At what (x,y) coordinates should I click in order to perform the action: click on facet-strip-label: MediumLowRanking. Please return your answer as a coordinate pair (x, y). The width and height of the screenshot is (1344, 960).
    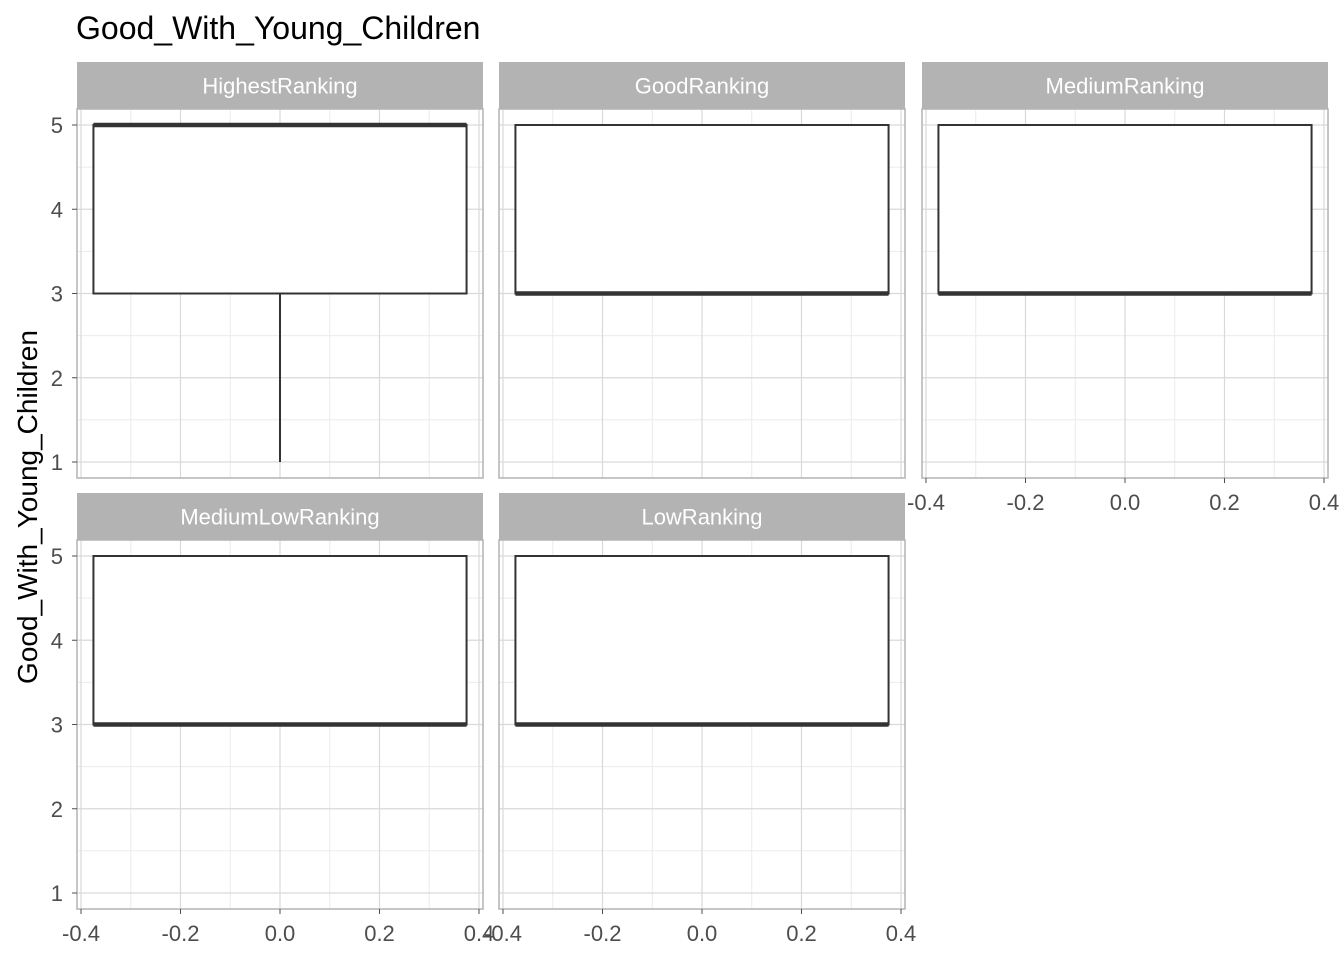
    Looking at the image, I should click on (279, 517).